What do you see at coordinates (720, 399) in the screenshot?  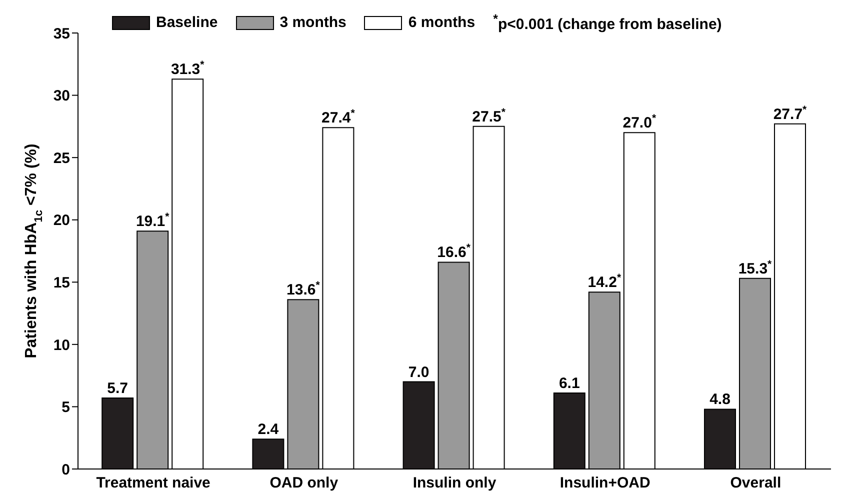 I see `data-label: 4.8` at bounding box center [720, 399].